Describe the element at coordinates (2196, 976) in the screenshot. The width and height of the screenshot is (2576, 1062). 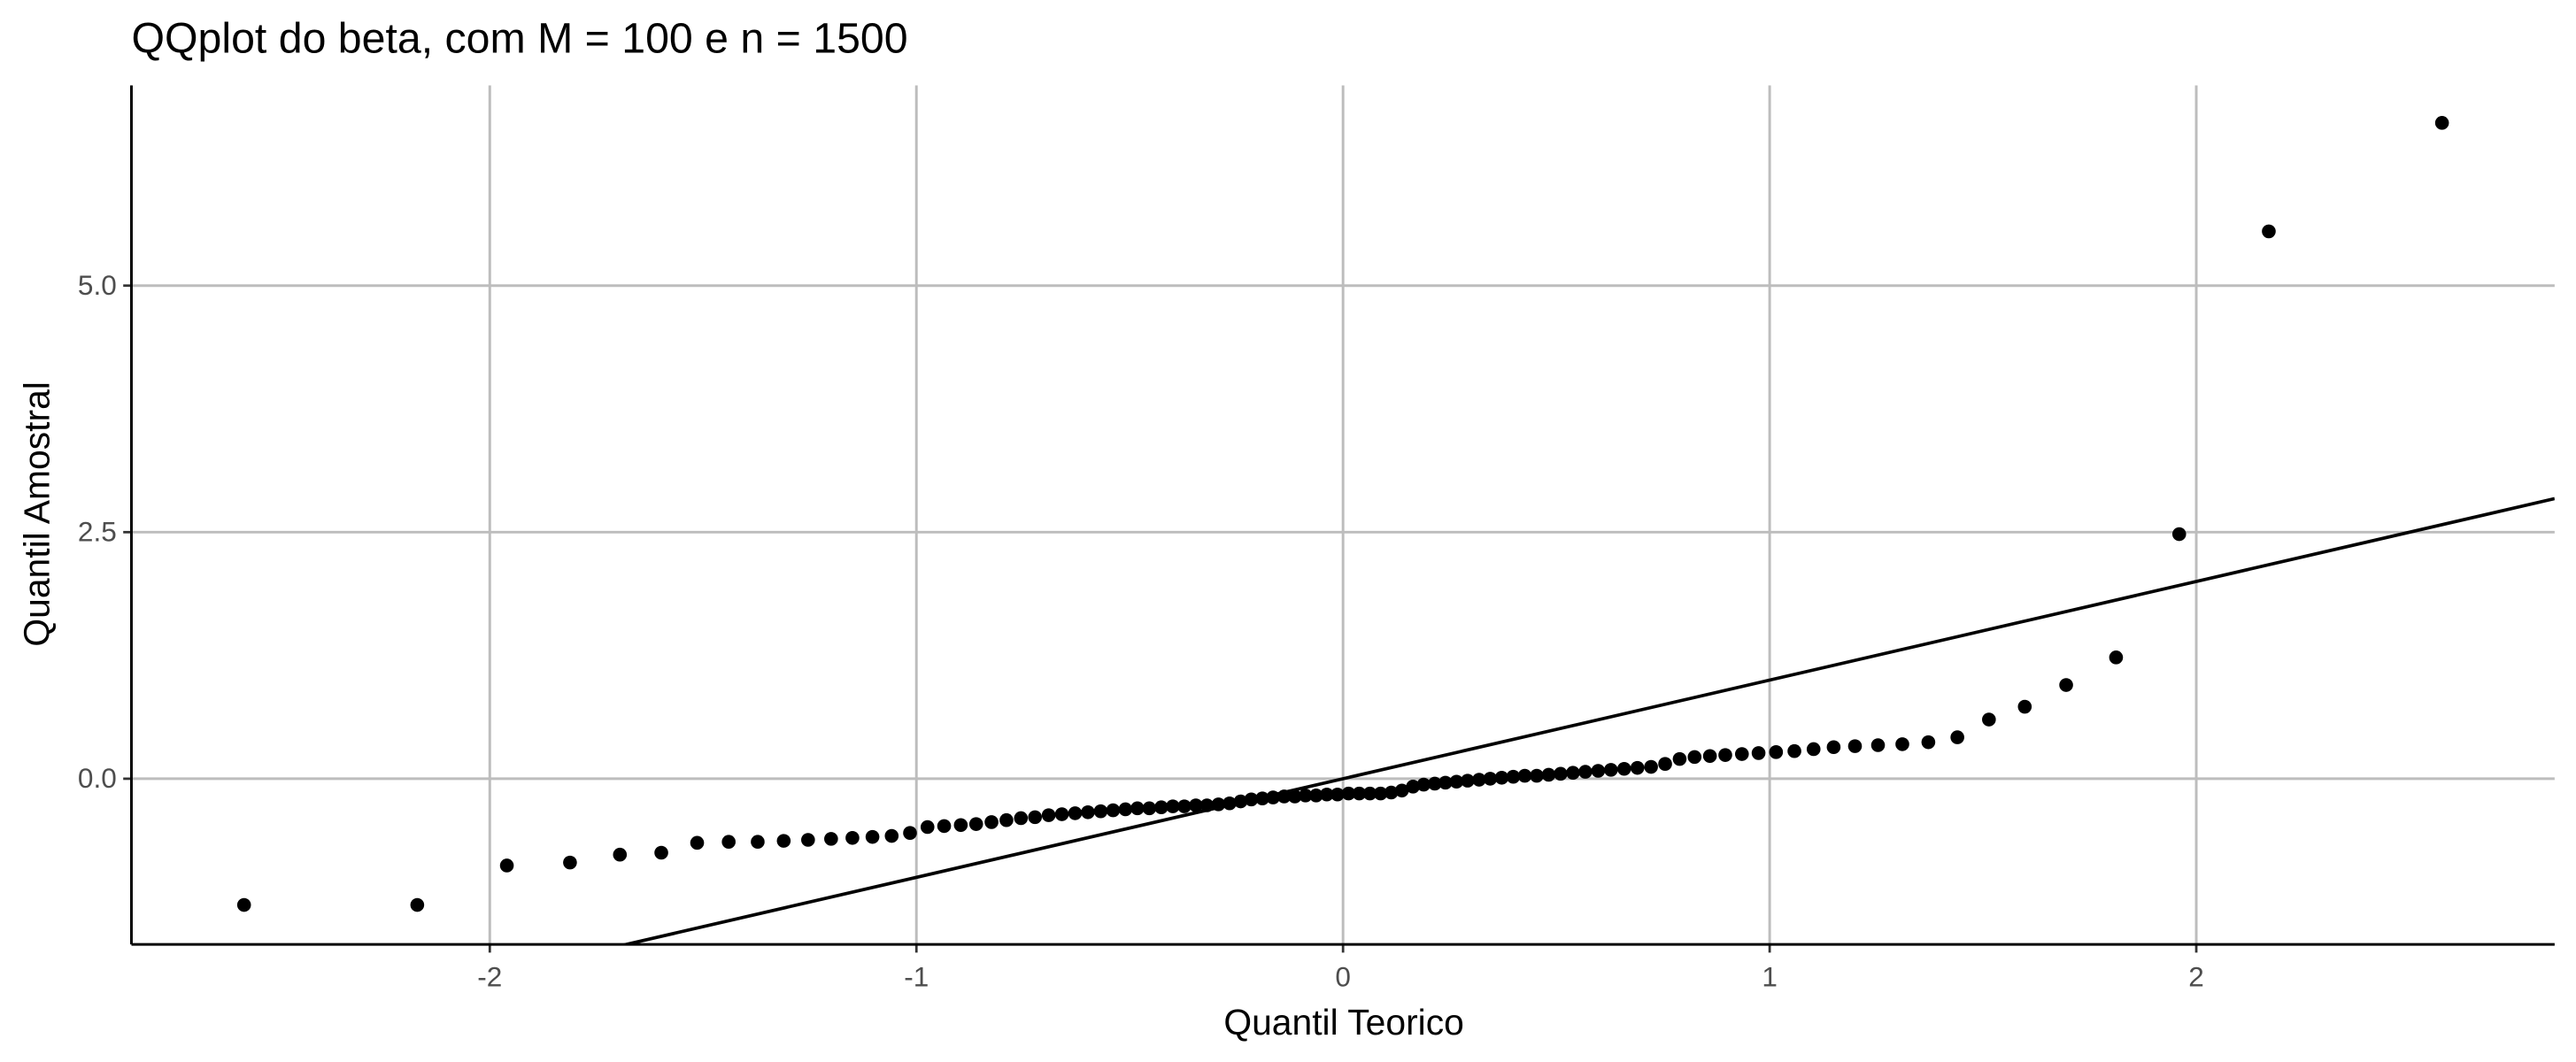
I see `x-tick-label: 2` at that location.